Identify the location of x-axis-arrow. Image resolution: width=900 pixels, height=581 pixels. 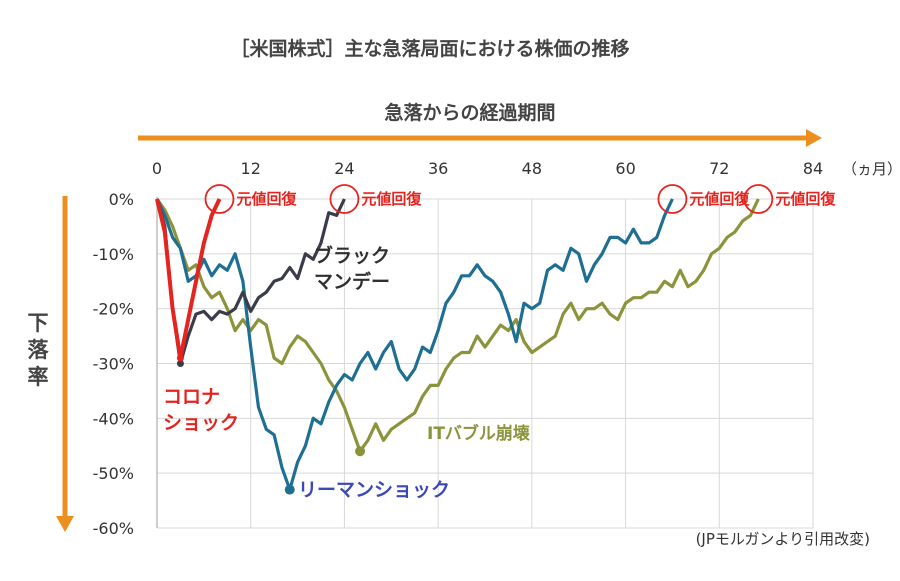
(480, 138).